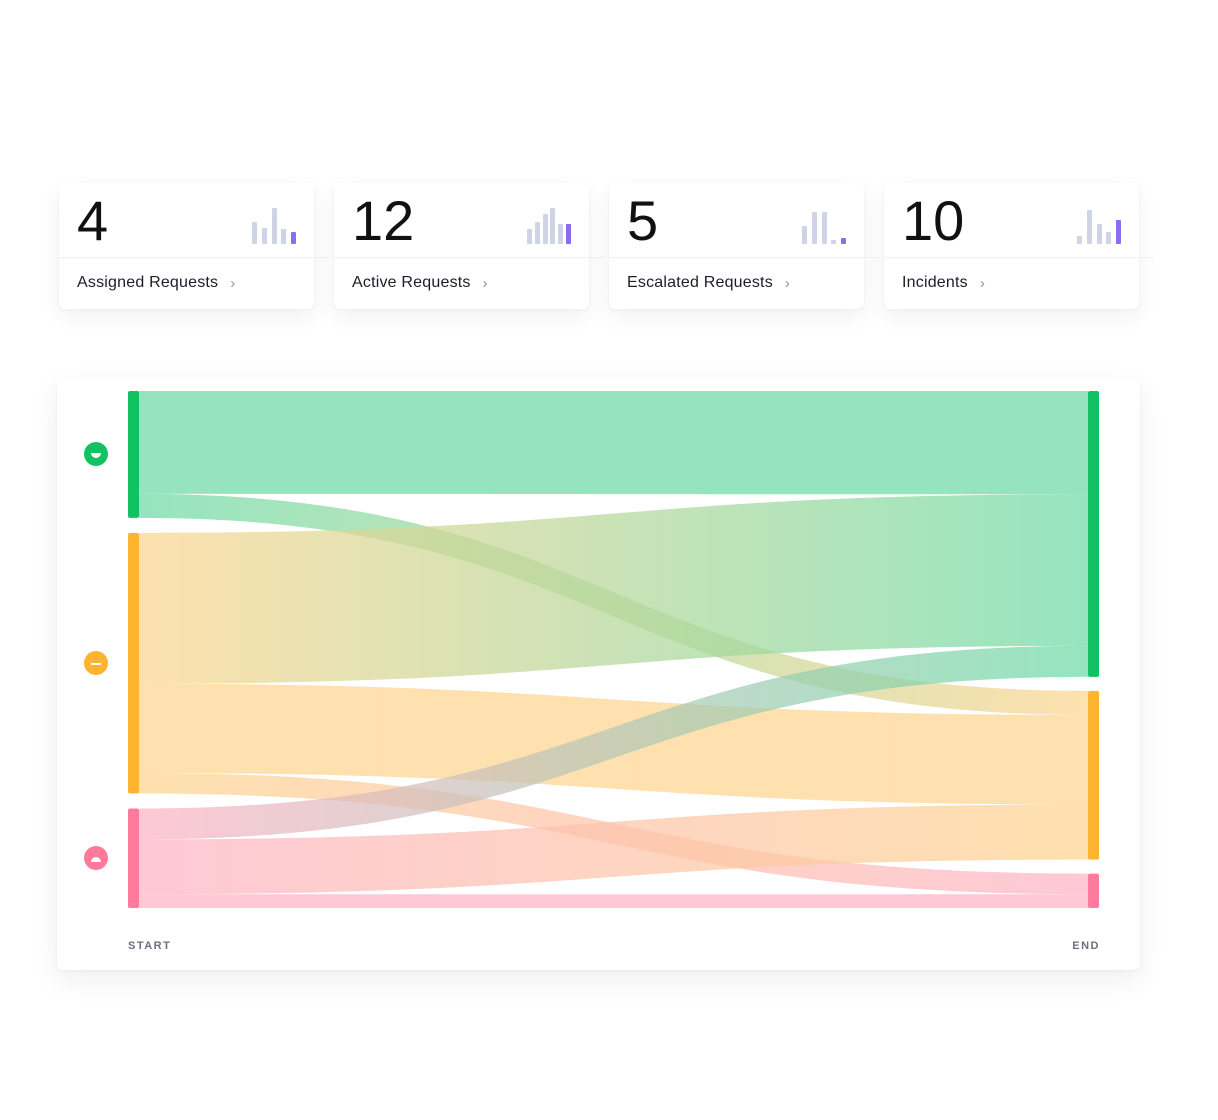  I want to click on stat-label: Escalated Requests, so click(700, 282).